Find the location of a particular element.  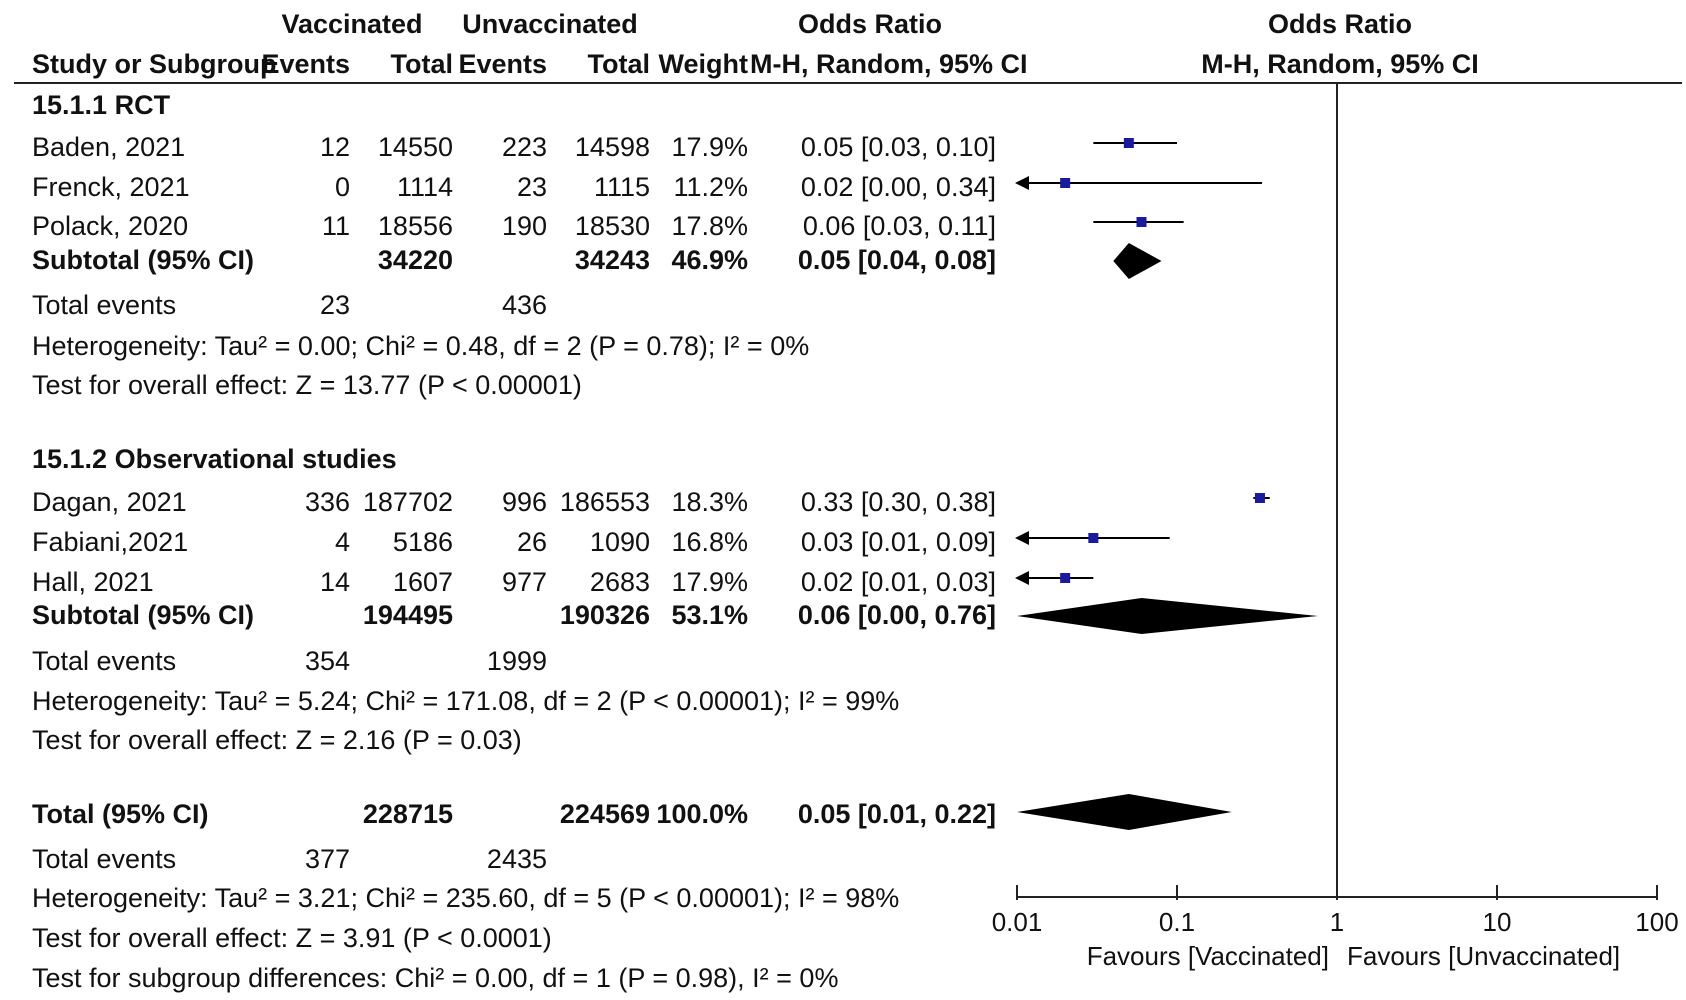

total-g2-total: 224569 is located at coordinates (604, 814).